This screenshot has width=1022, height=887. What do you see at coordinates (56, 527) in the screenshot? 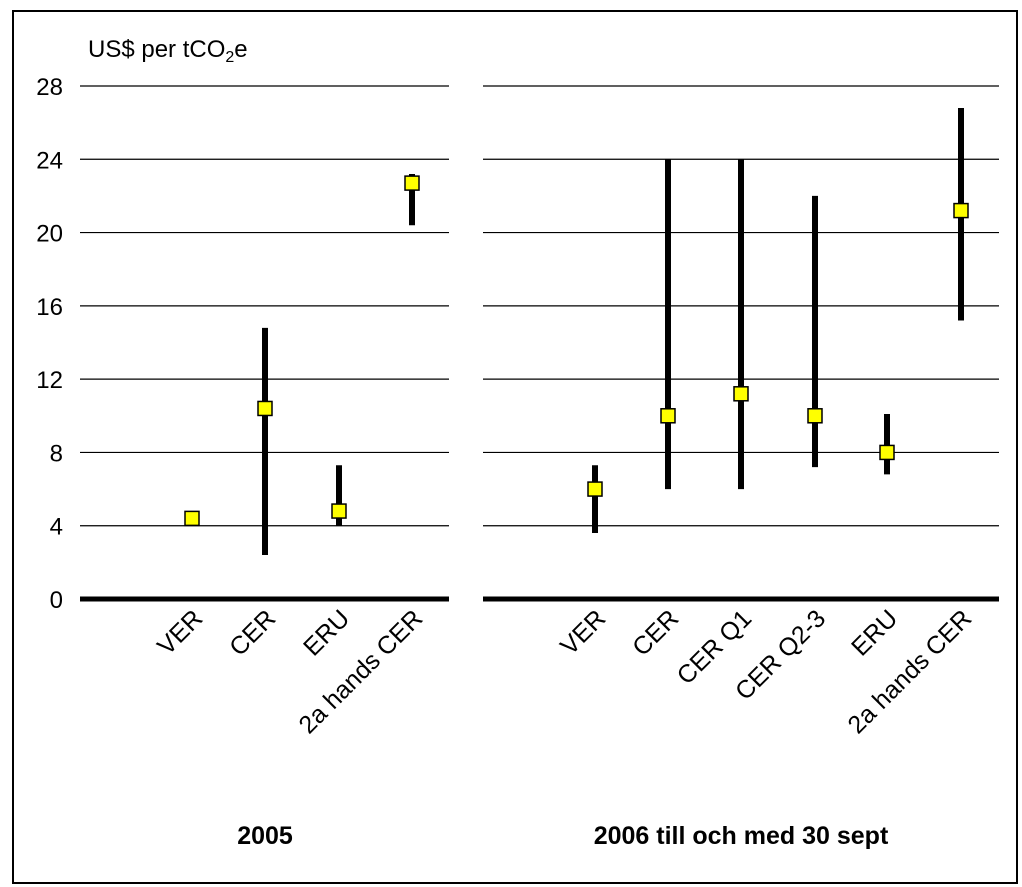
I see `y-tick-label: 4` at bounding box center [56, 527].